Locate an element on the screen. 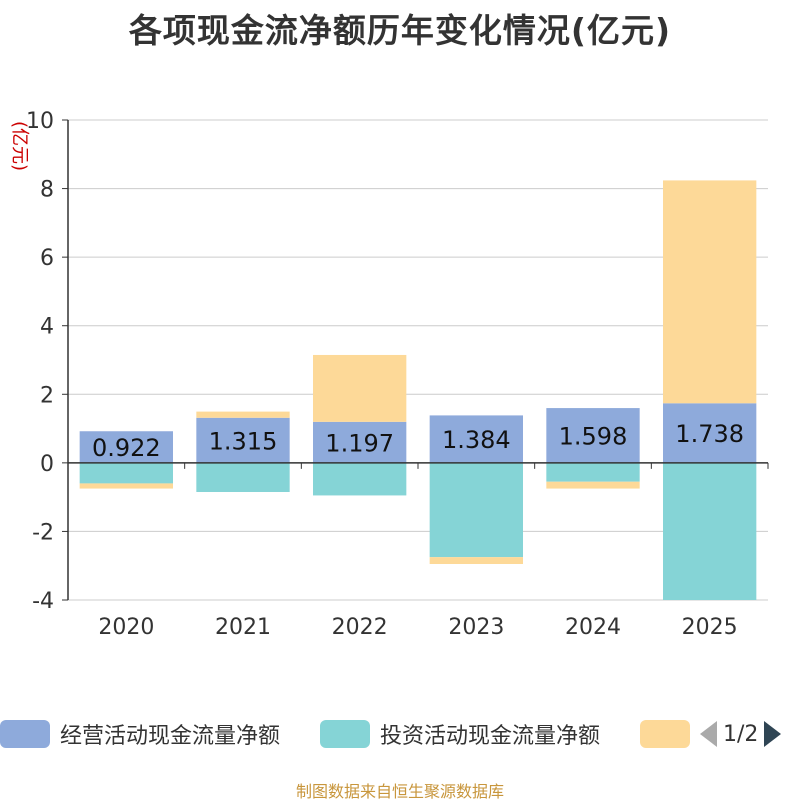 The width and height of the screenshot is (800, 802). legend-item-investing: 投资活动现金流量净额 is located at coordinates (460, 734).